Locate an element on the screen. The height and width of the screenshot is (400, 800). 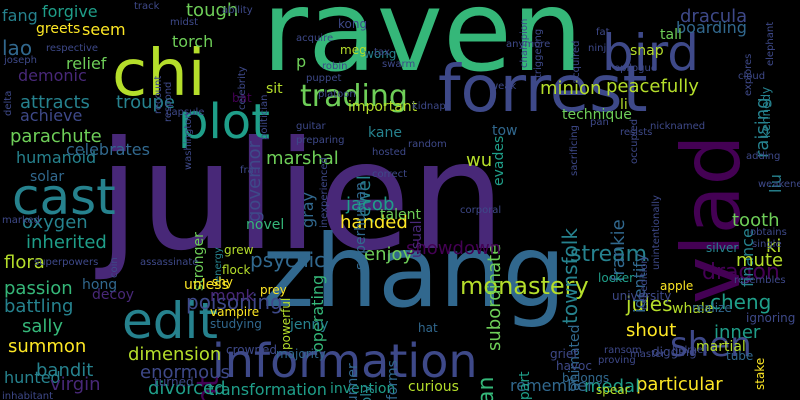
cloud-word: weak is located at coordinates (503, 86).